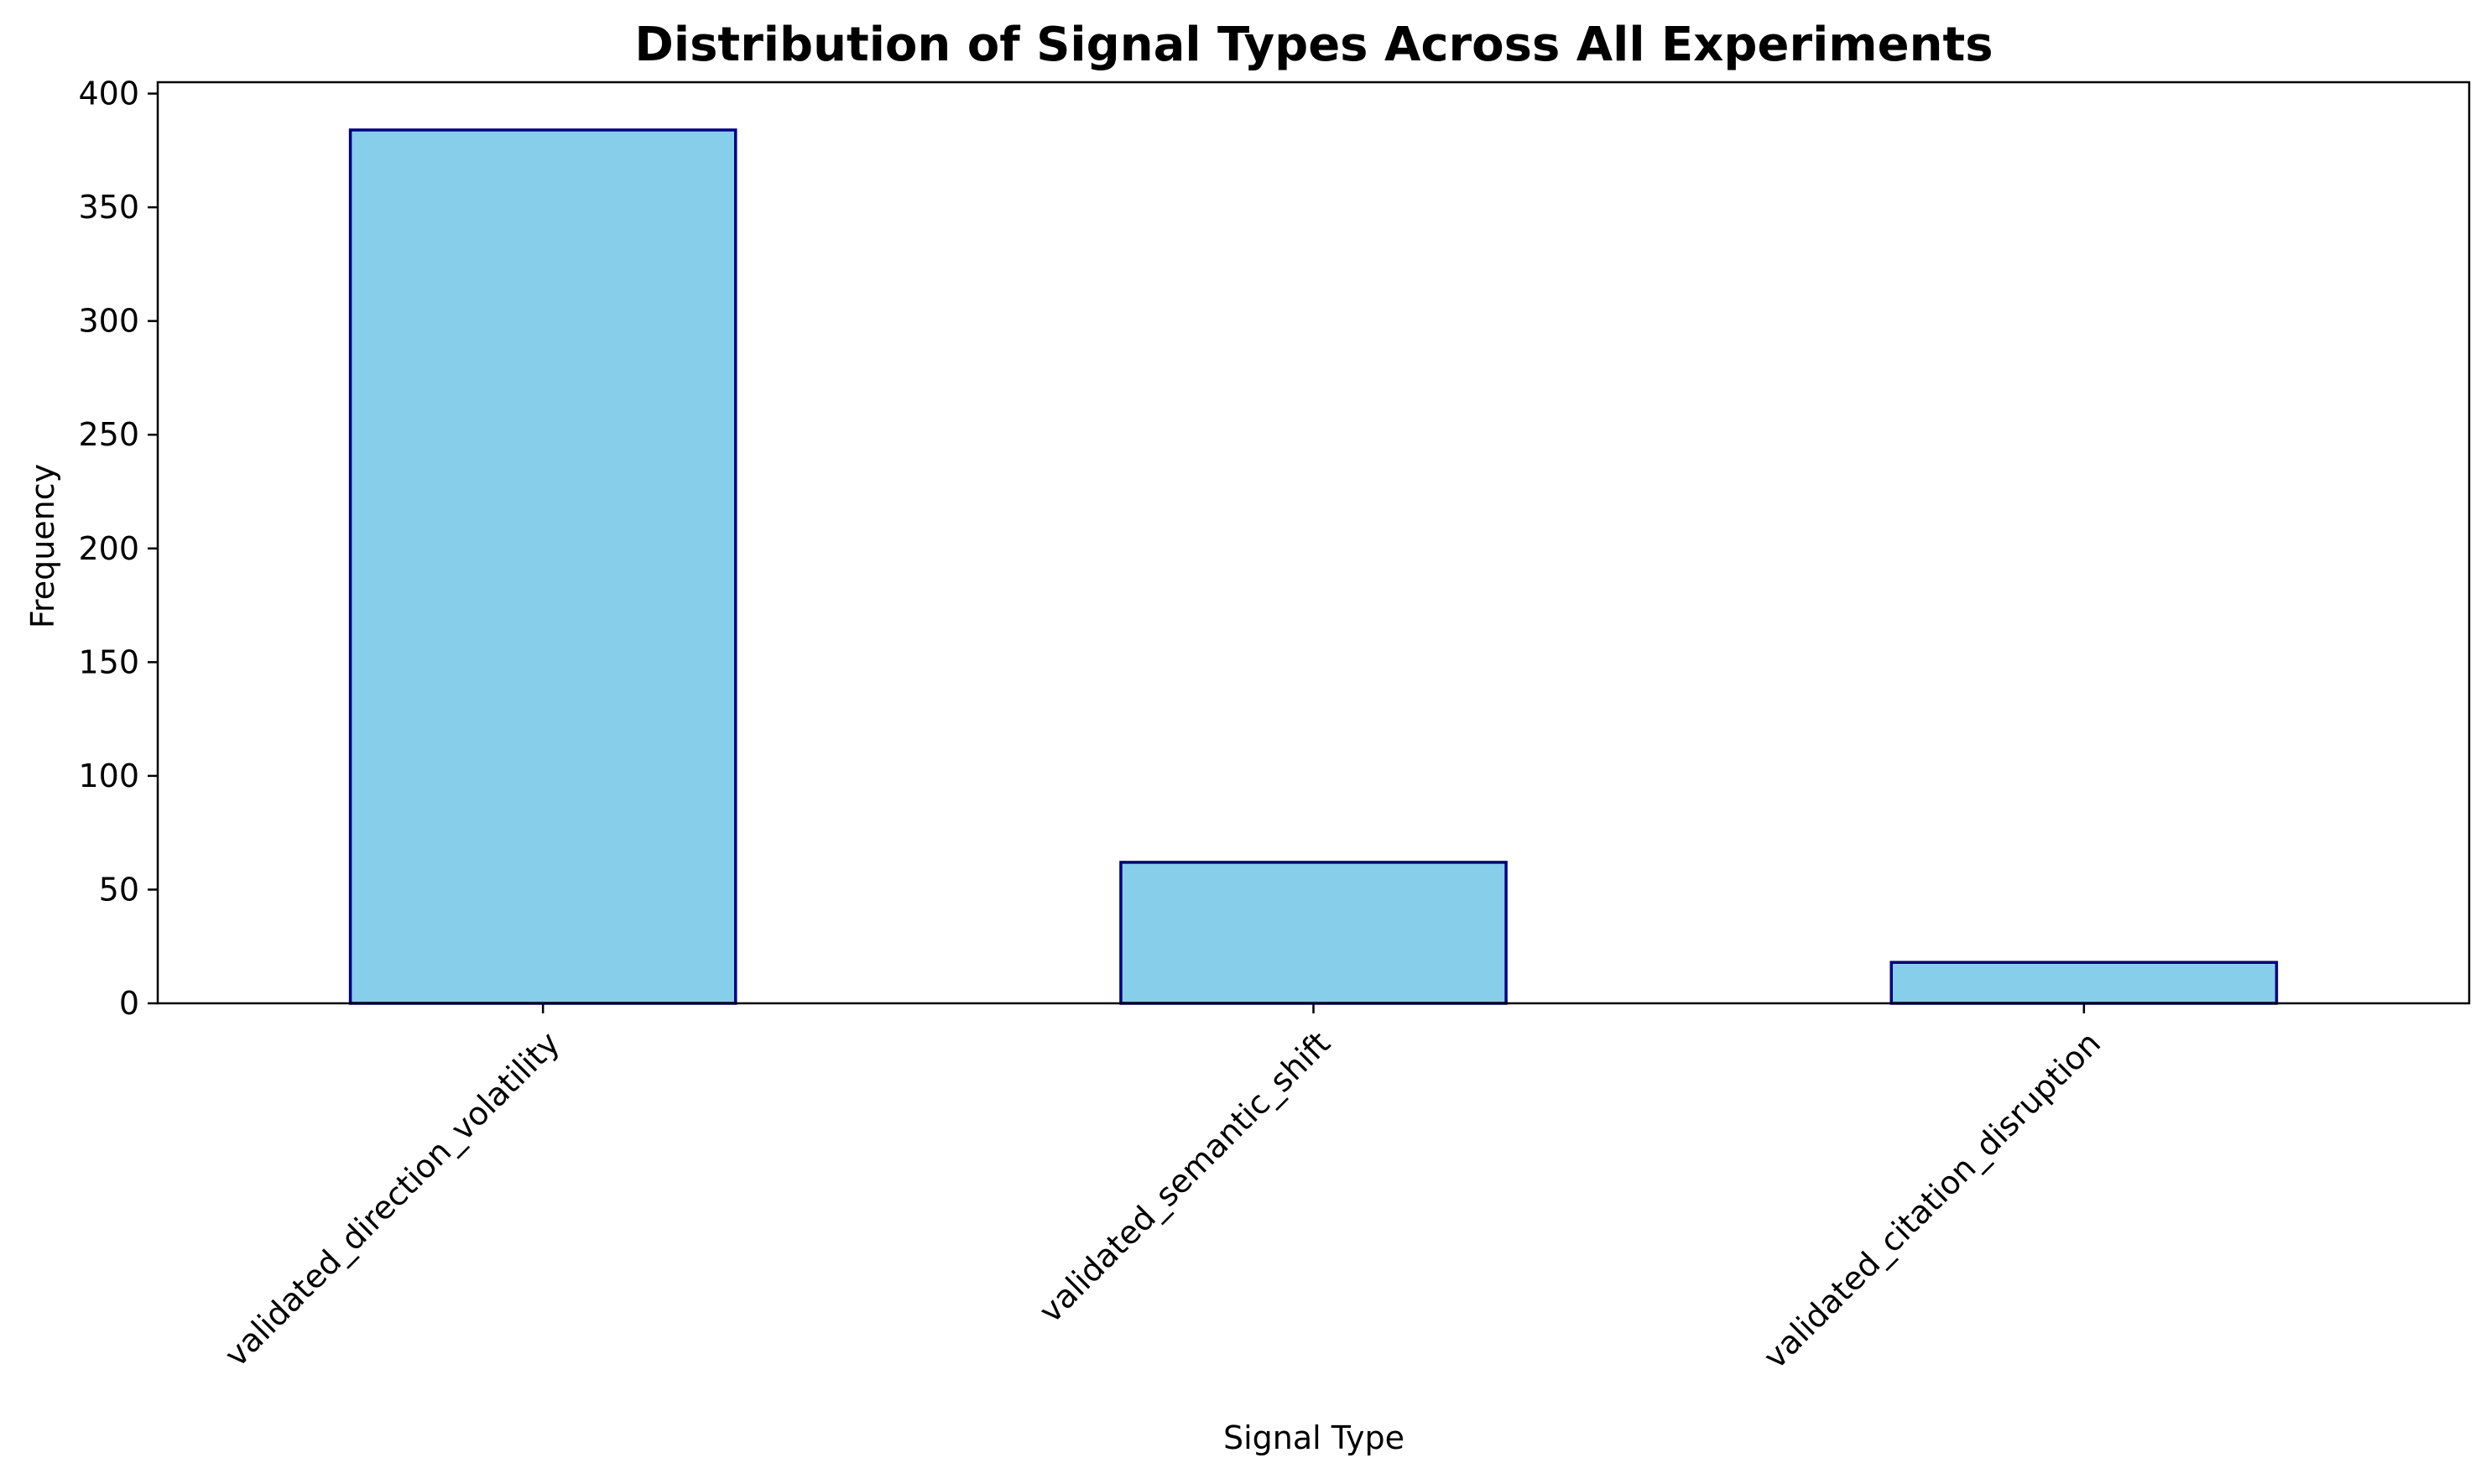 The width and height of the screenshot is (2491, 1484). What do you see at coordinates (2084, 983) in the screenshot?
I see `bar-validated_citation_disruption` at bounding box center [2084, 983].